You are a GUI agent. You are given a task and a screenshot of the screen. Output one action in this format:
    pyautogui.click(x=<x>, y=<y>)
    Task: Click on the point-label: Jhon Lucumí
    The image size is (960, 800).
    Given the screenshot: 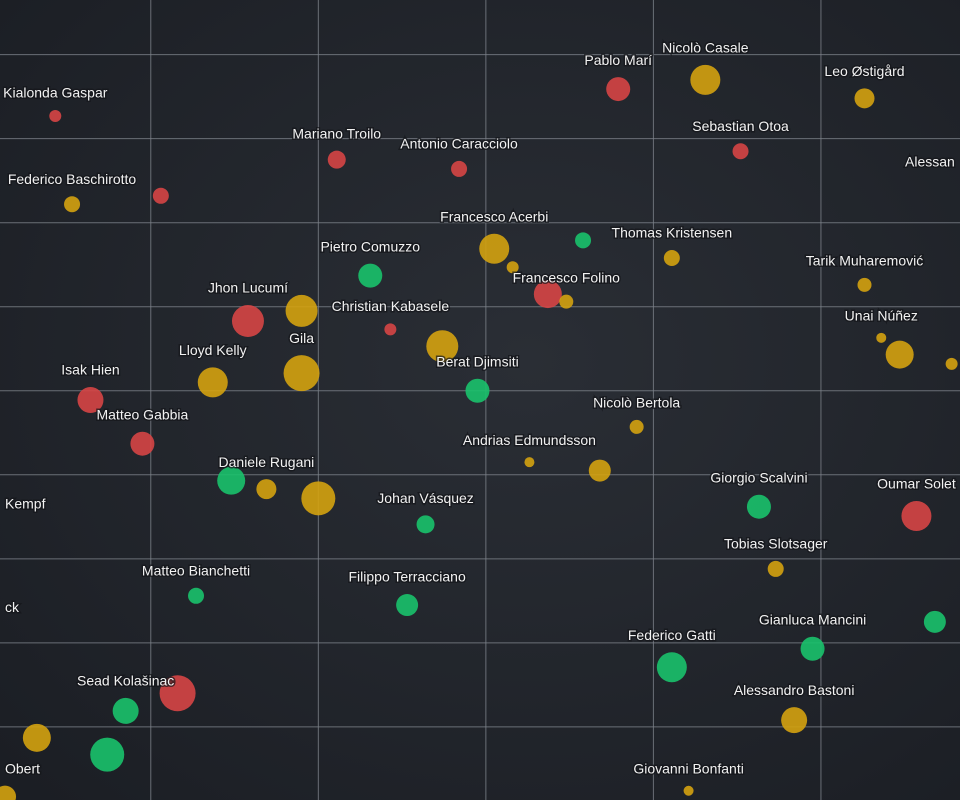 What is the action you would take?
    pyautogui.click(x=248, y=288)
    